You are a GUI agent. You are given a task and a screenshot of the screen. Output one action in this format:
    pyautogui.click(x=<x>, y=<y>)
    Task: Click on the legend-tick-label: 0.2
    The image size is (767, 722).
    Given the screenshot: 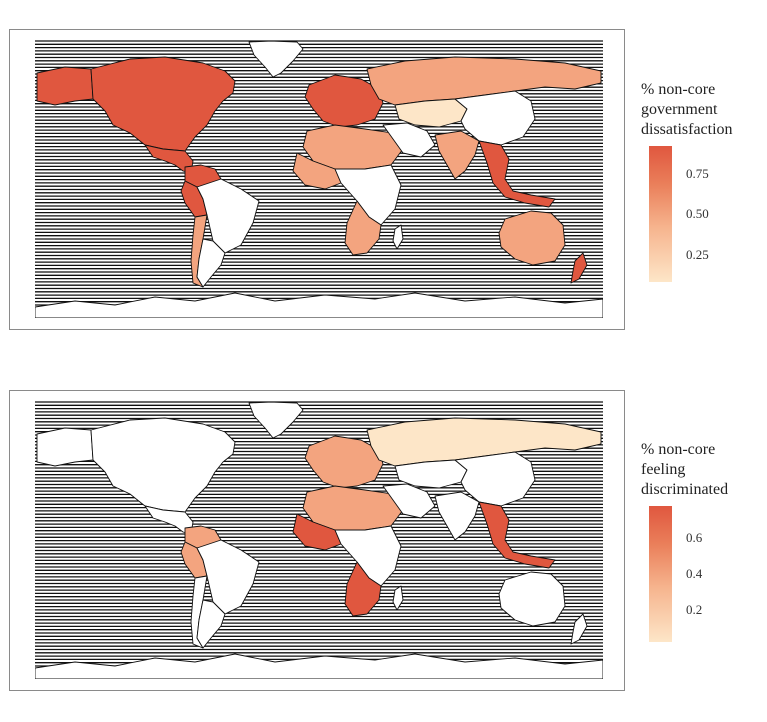 What is the action you would take?
    pyautogui.click(x=694, y=609)
    